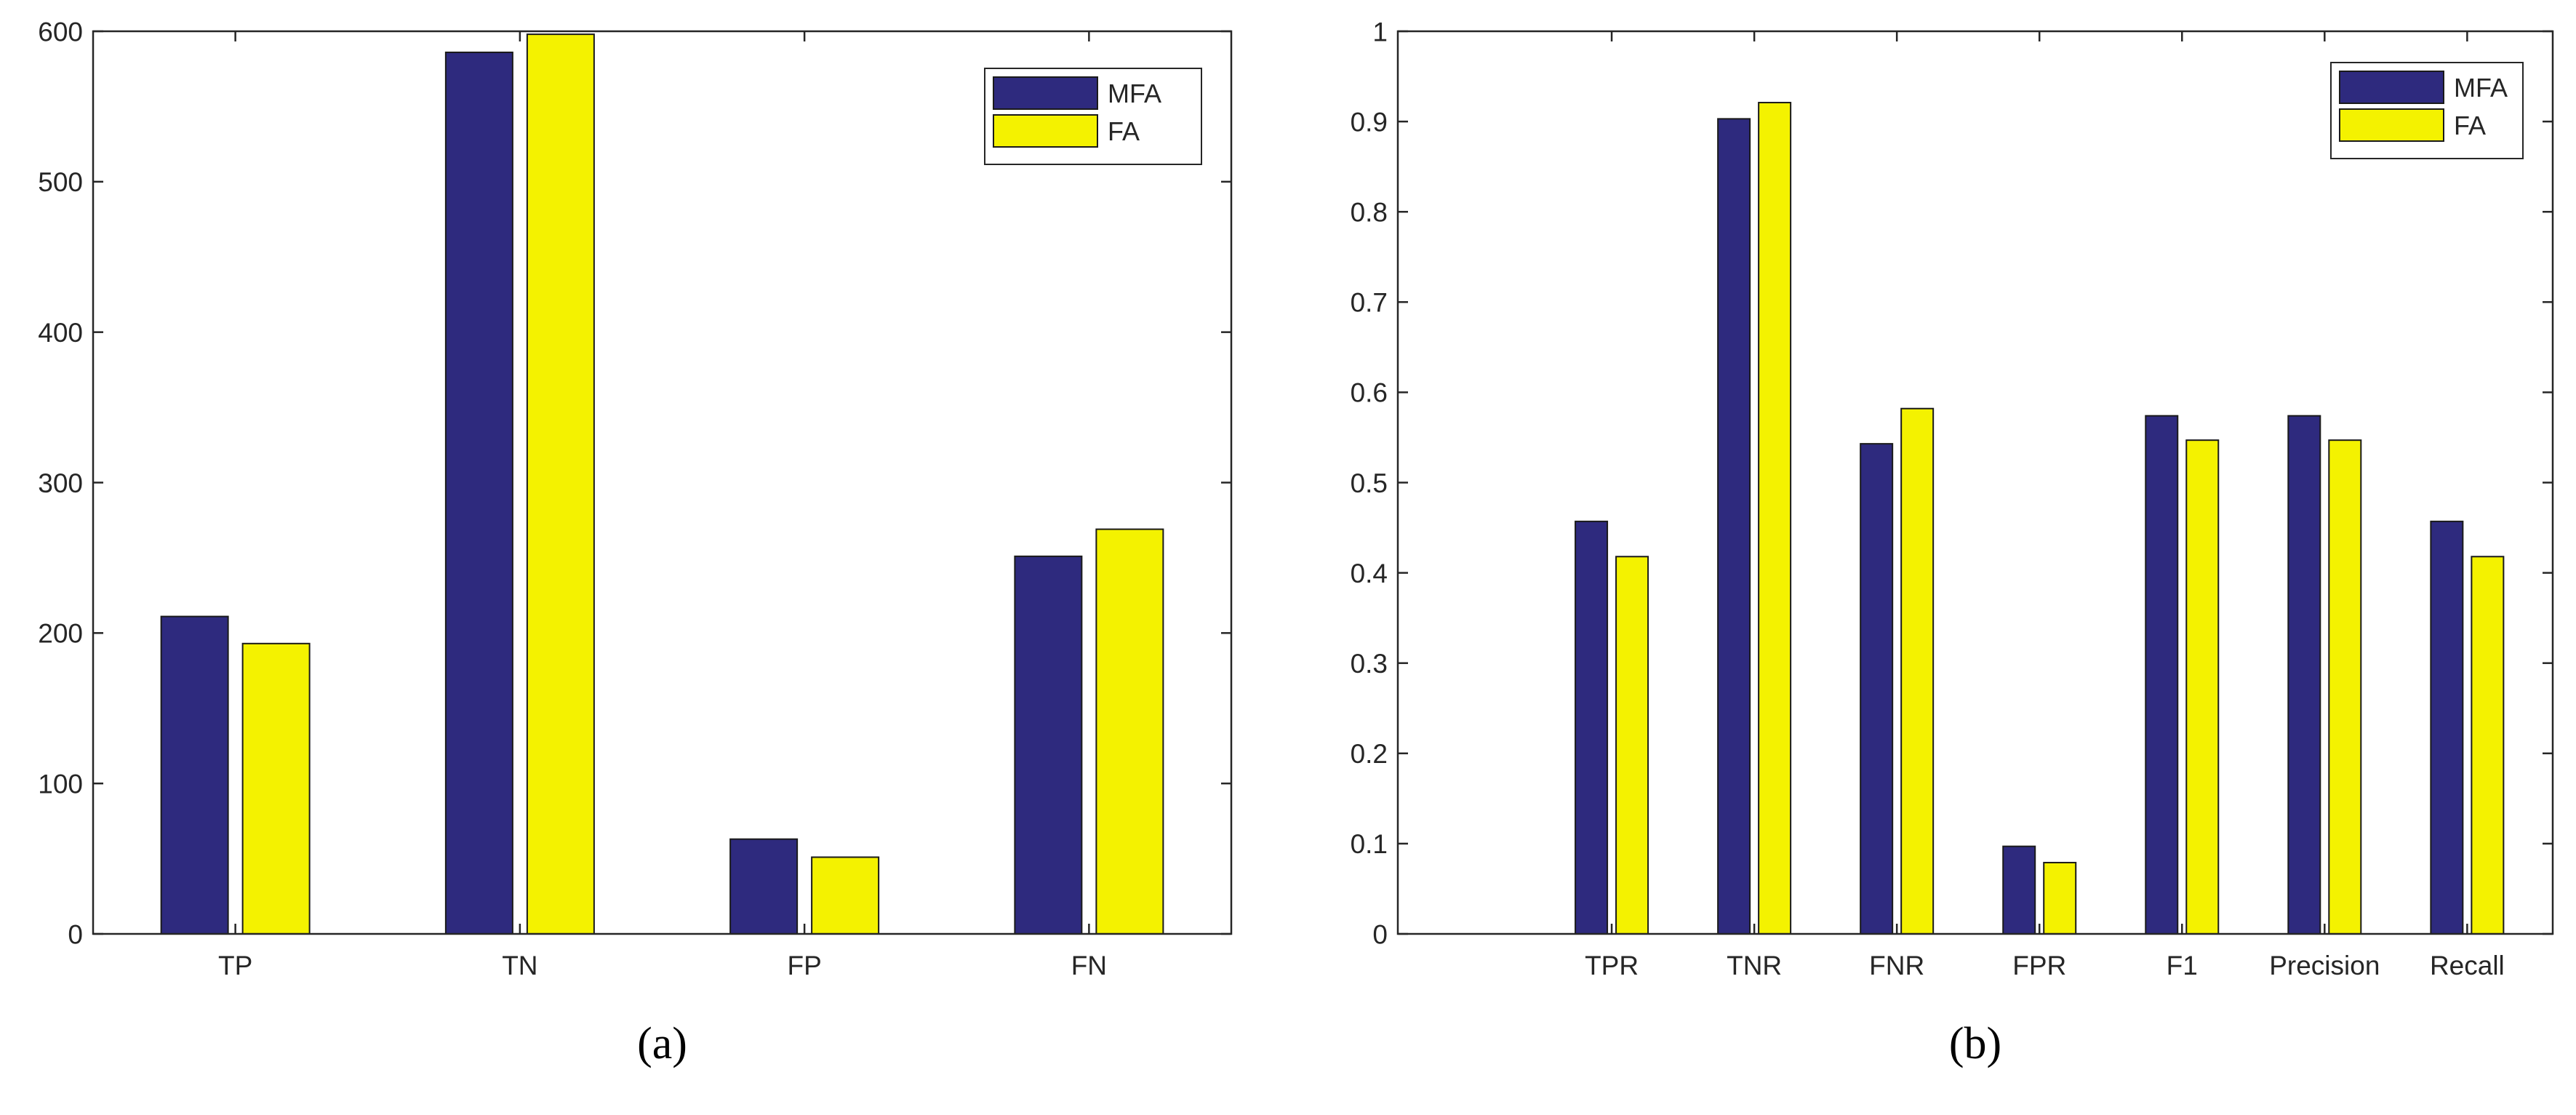  Describe the element at coordinates (2345, 687) in the screenshot. I see `bar-fa-precision` at that location.